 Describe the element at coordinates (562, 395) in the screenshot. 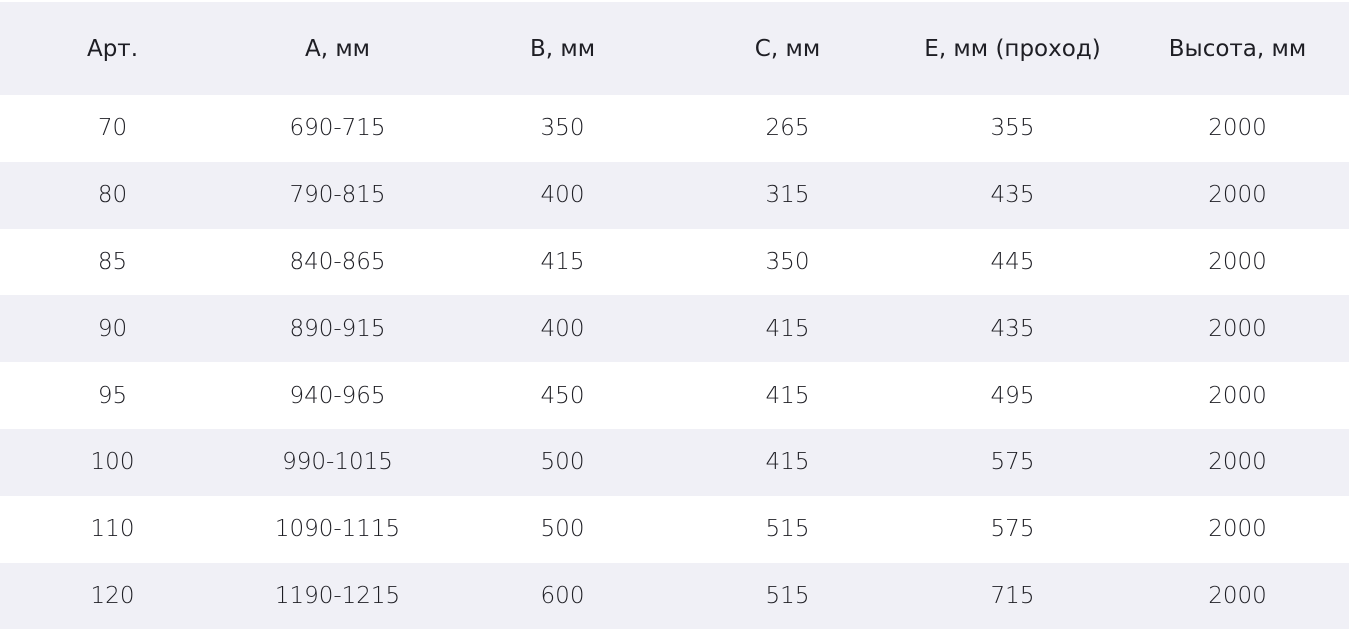

I see `table-cell: 450` at that location.